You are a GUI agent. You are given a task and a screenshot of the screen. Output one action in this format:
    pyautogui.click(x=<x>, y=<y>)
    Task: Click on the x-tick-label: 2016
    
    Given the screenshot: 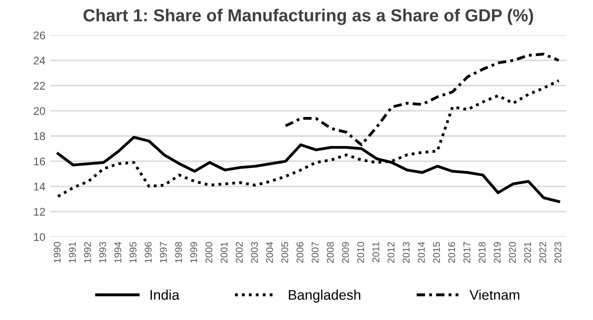 What is the action you would take?
    pyautogui.click(x=452, y=252)
    